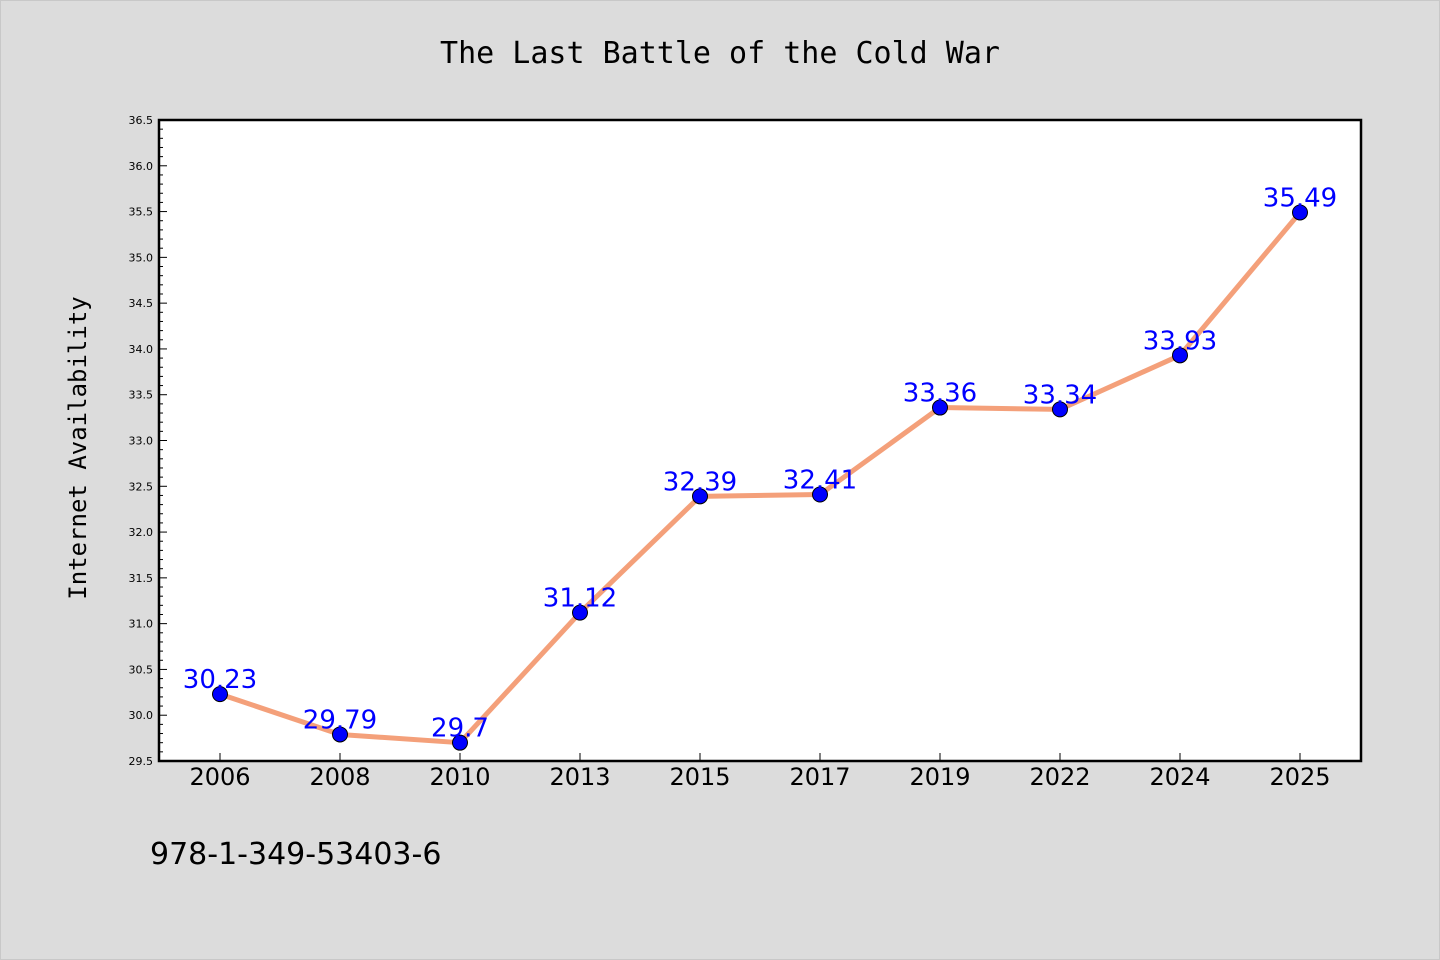 This screenshot has width=1440, height=960. I want to click on y-tick-label: 33.5, so click(141, 395).